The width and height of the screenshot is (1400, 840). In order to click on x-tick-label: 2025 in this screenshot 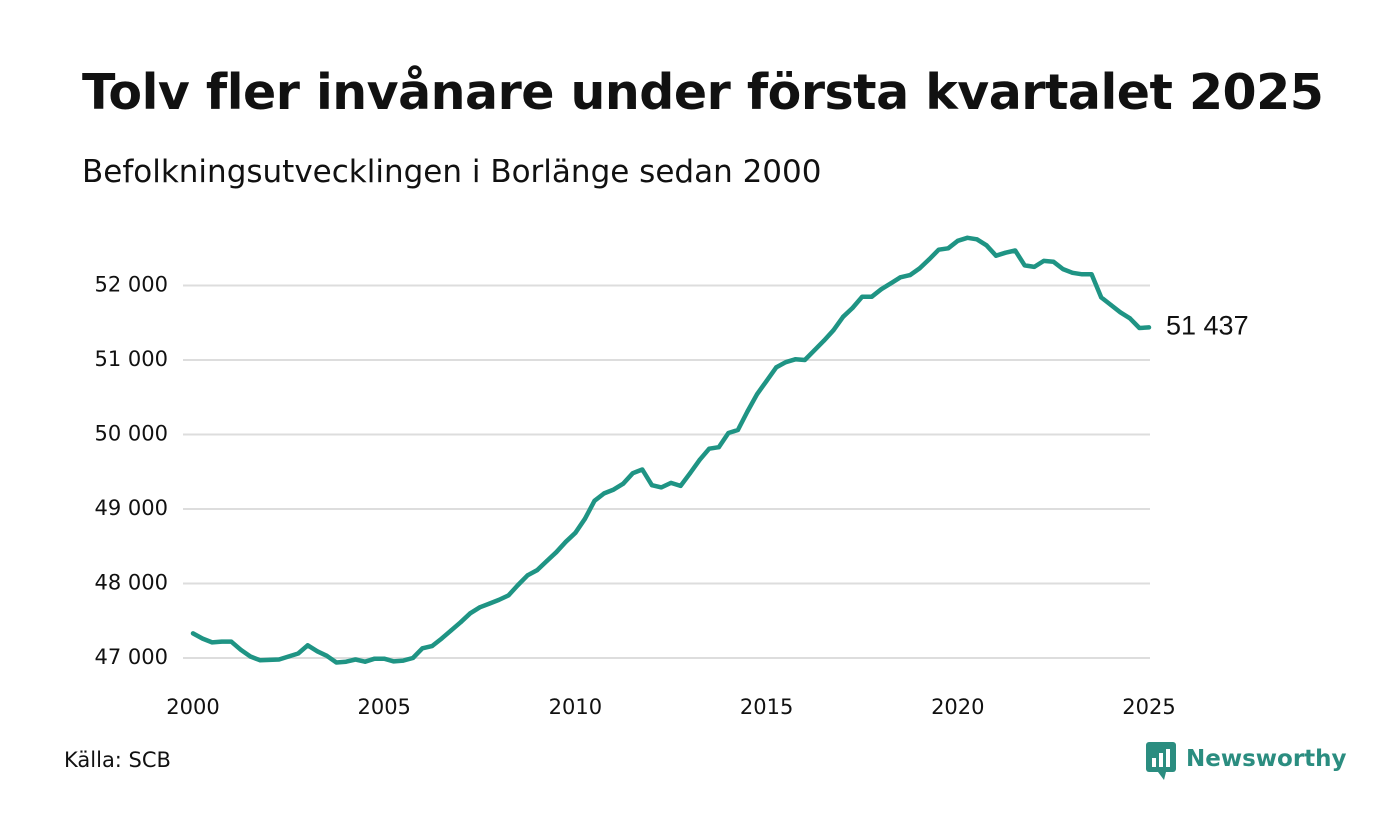, I will do `click(1148, 707)`.